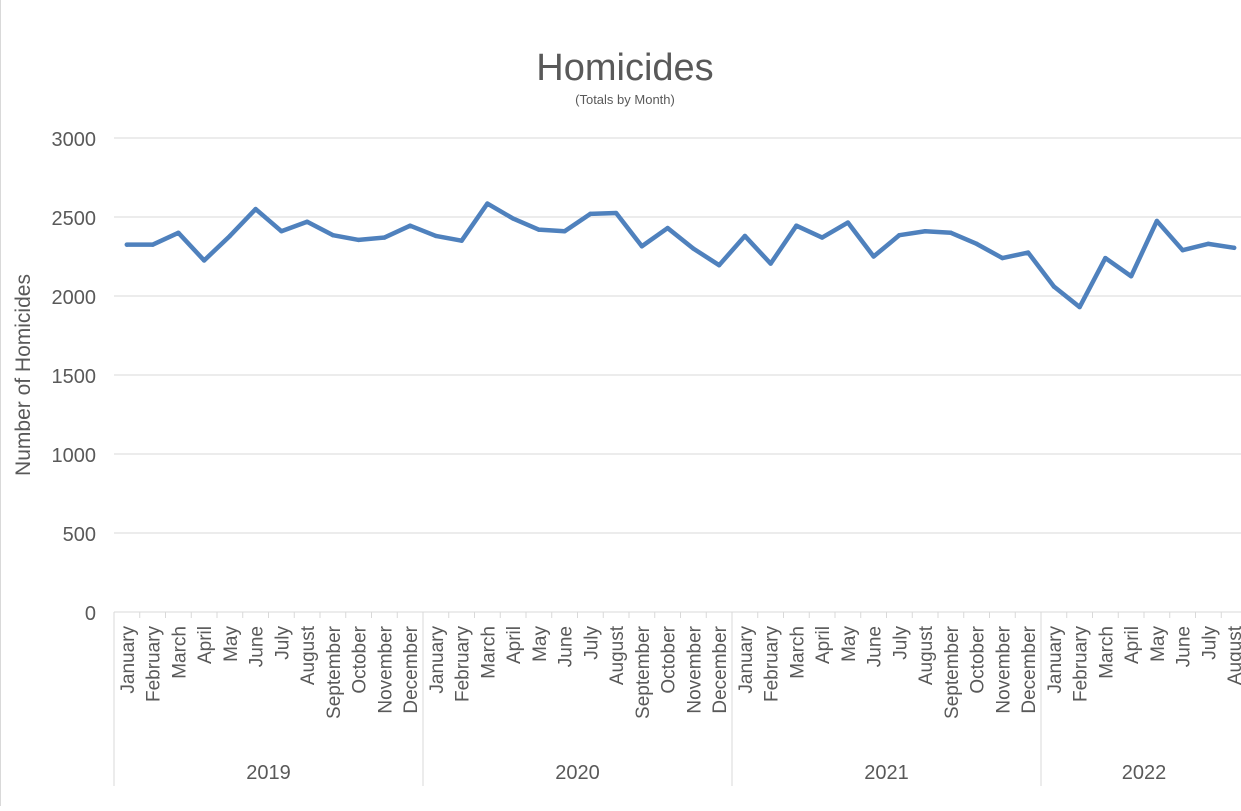 This screenshot has height=811, width=1241. Describe the element at coordinates (268, 773) in the screenshot. I see `x-group-label: 2019` at that location.